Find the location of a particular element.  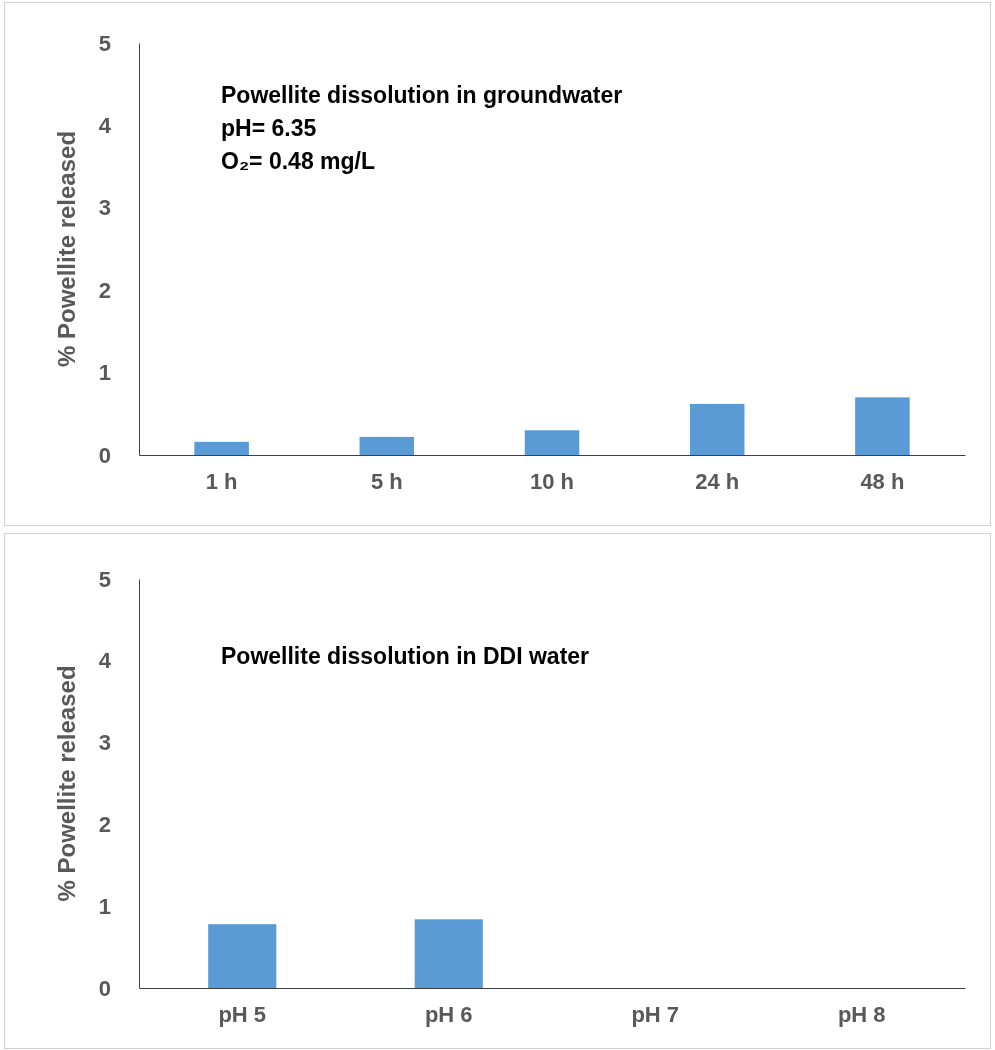

x-tick-label: pH 6 is located at coordinates (448, 1014).